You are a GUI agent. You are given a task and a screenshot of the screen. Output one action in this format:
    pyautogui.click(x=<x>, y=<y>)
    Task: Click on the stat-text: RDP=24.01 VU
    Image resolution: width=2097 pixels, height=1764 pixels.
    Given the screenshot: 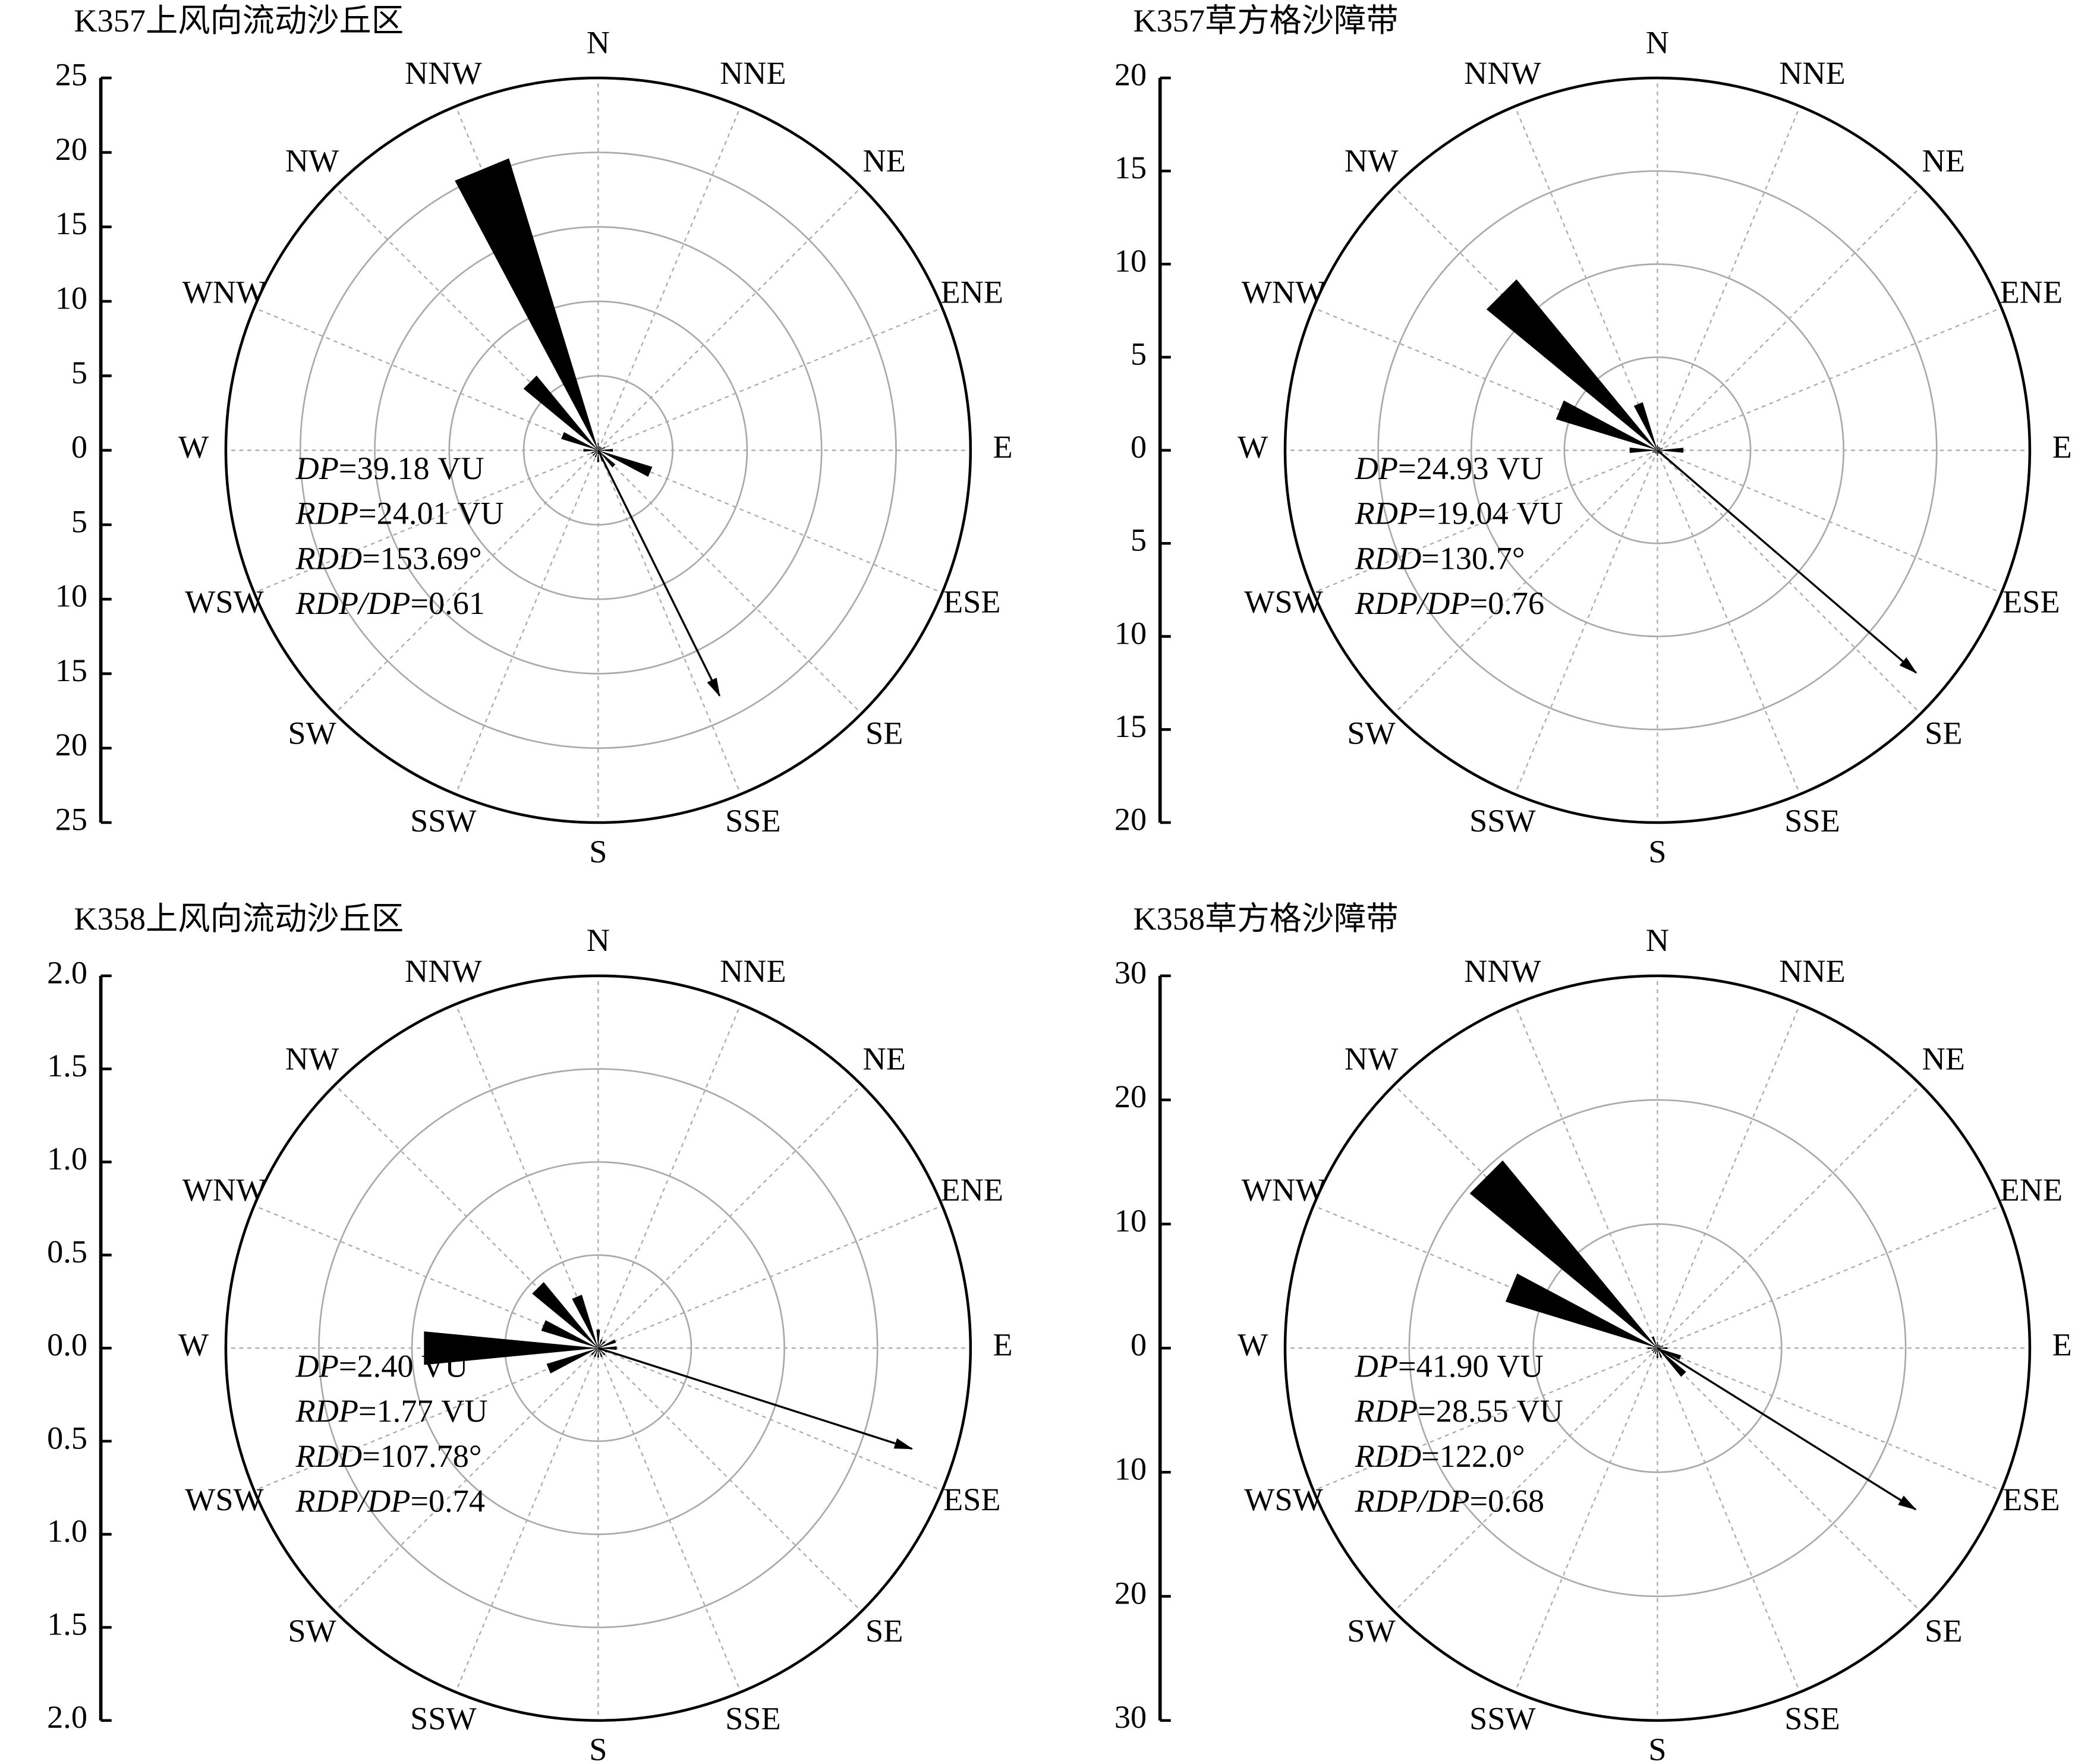 What is the action you would take?
    pyautogui.click(x=399, y=513)
    